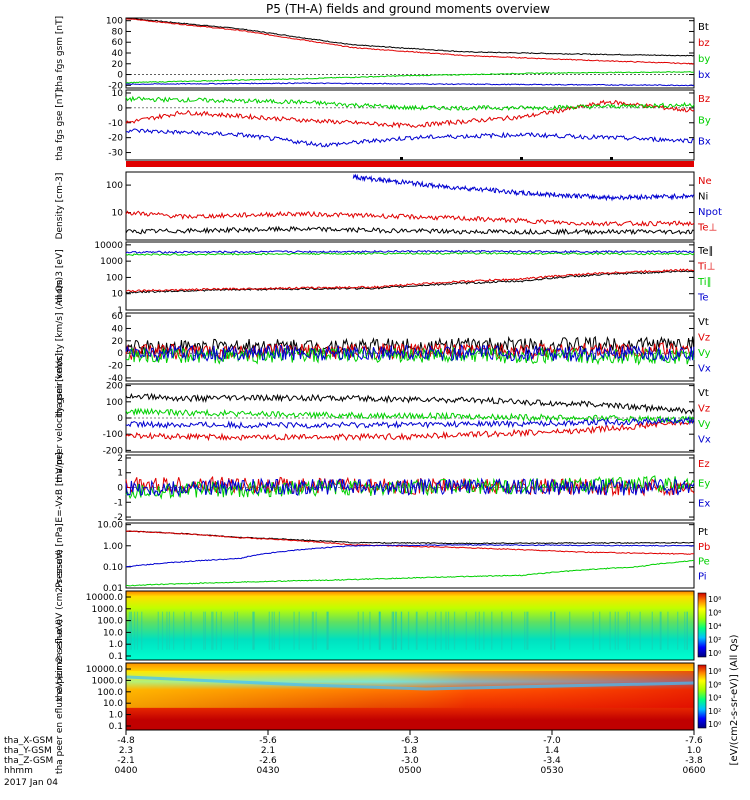 This screenshot has width=750, height=800. Describe the element at coordinates (60, 275) in the screenshot. I see `ylabel-temperature: mom 3 [eV]` at that location.